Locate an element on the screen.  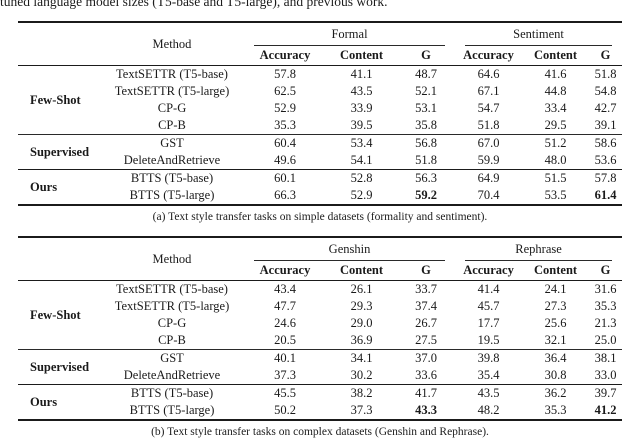
value-cell: 43.5 is located at coordinates (489, 393).